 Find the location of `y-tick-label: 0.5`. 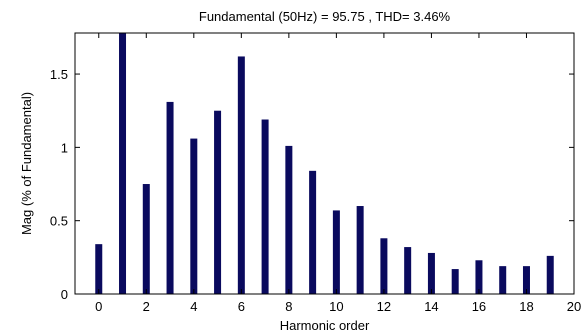

y-tick-label: 0.5 is located at coordinates (59, 221).